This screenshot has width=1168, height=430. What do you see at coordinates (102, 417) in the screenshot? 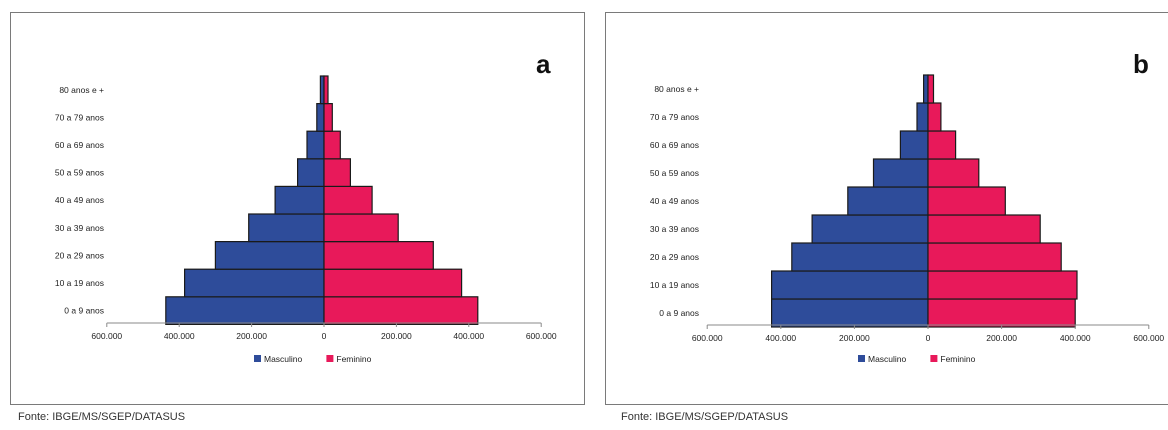
I see `source-note-a: Fonte: IBGE/MS/SGEP/DATASUS` at bounding box center [102, 417].